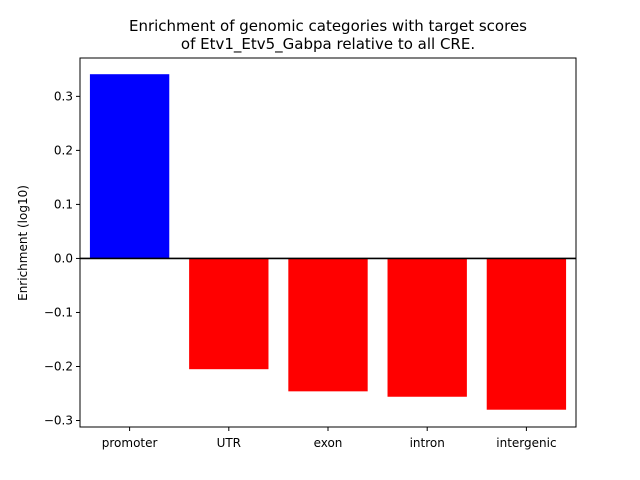 This screenshot has width=640, height=480. Describe the element at coordinates (58, 366) in the screenshot. I see `y-tick-label: −0.2` at that location.